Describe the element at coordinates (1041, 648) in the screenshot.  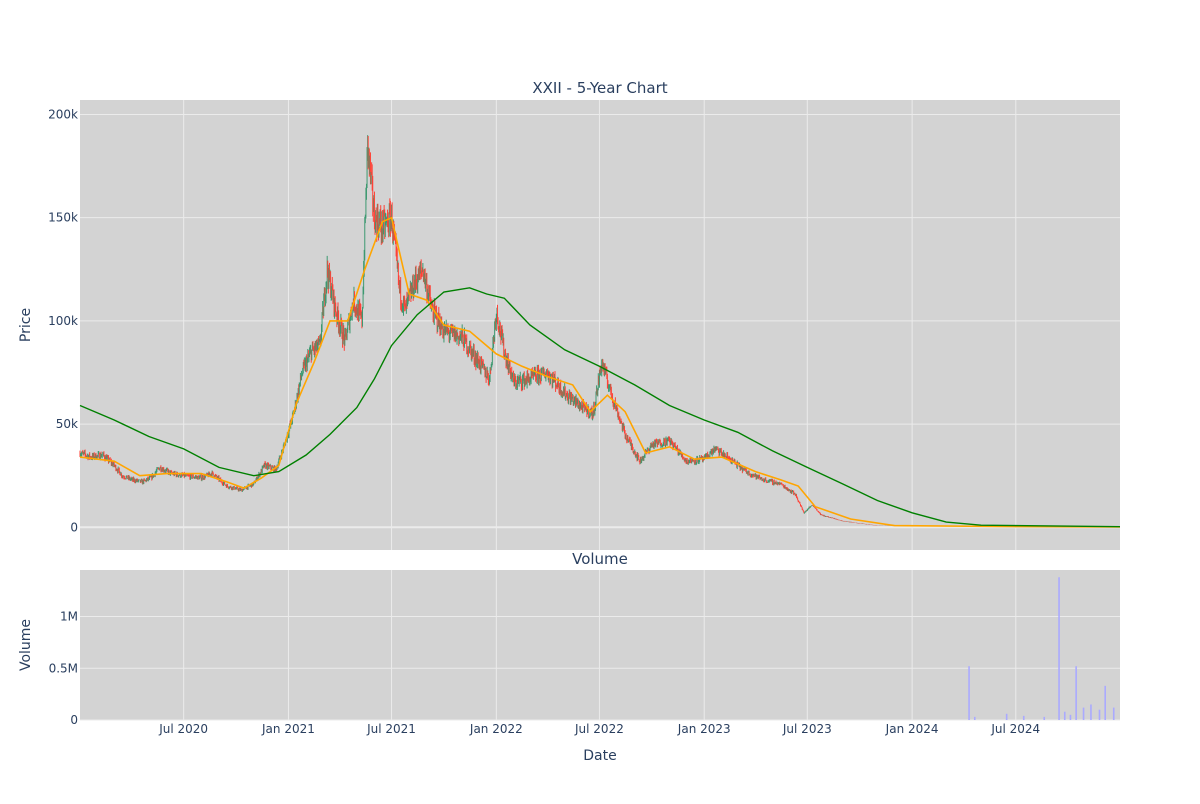
I see `volume-bars` at that location.